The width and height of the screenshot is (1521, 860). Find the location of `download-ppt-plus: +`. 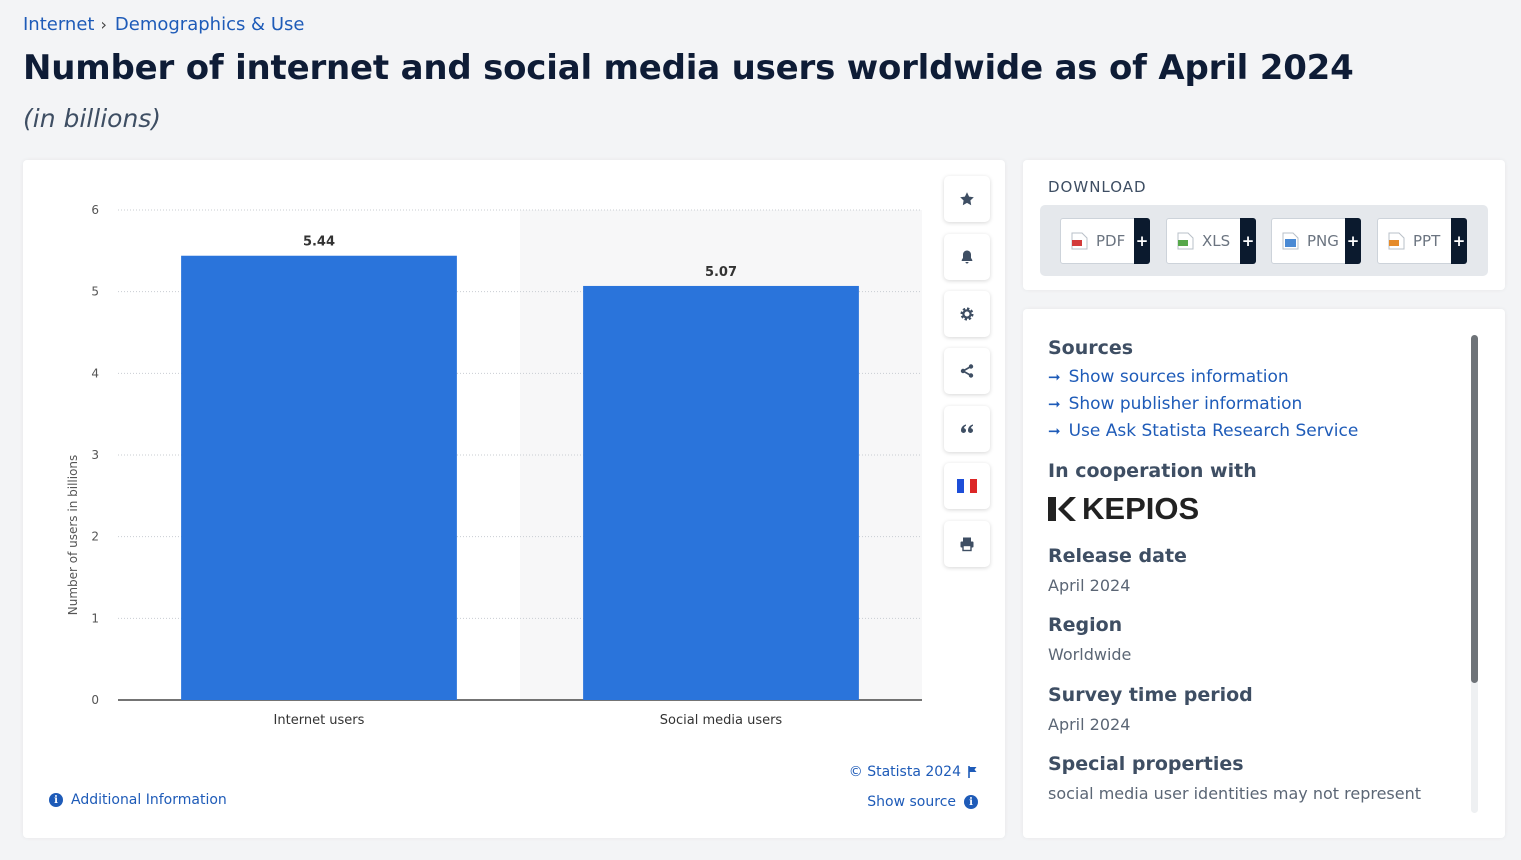

download-ppt-plus: + is located at coordinates (1459, 241).